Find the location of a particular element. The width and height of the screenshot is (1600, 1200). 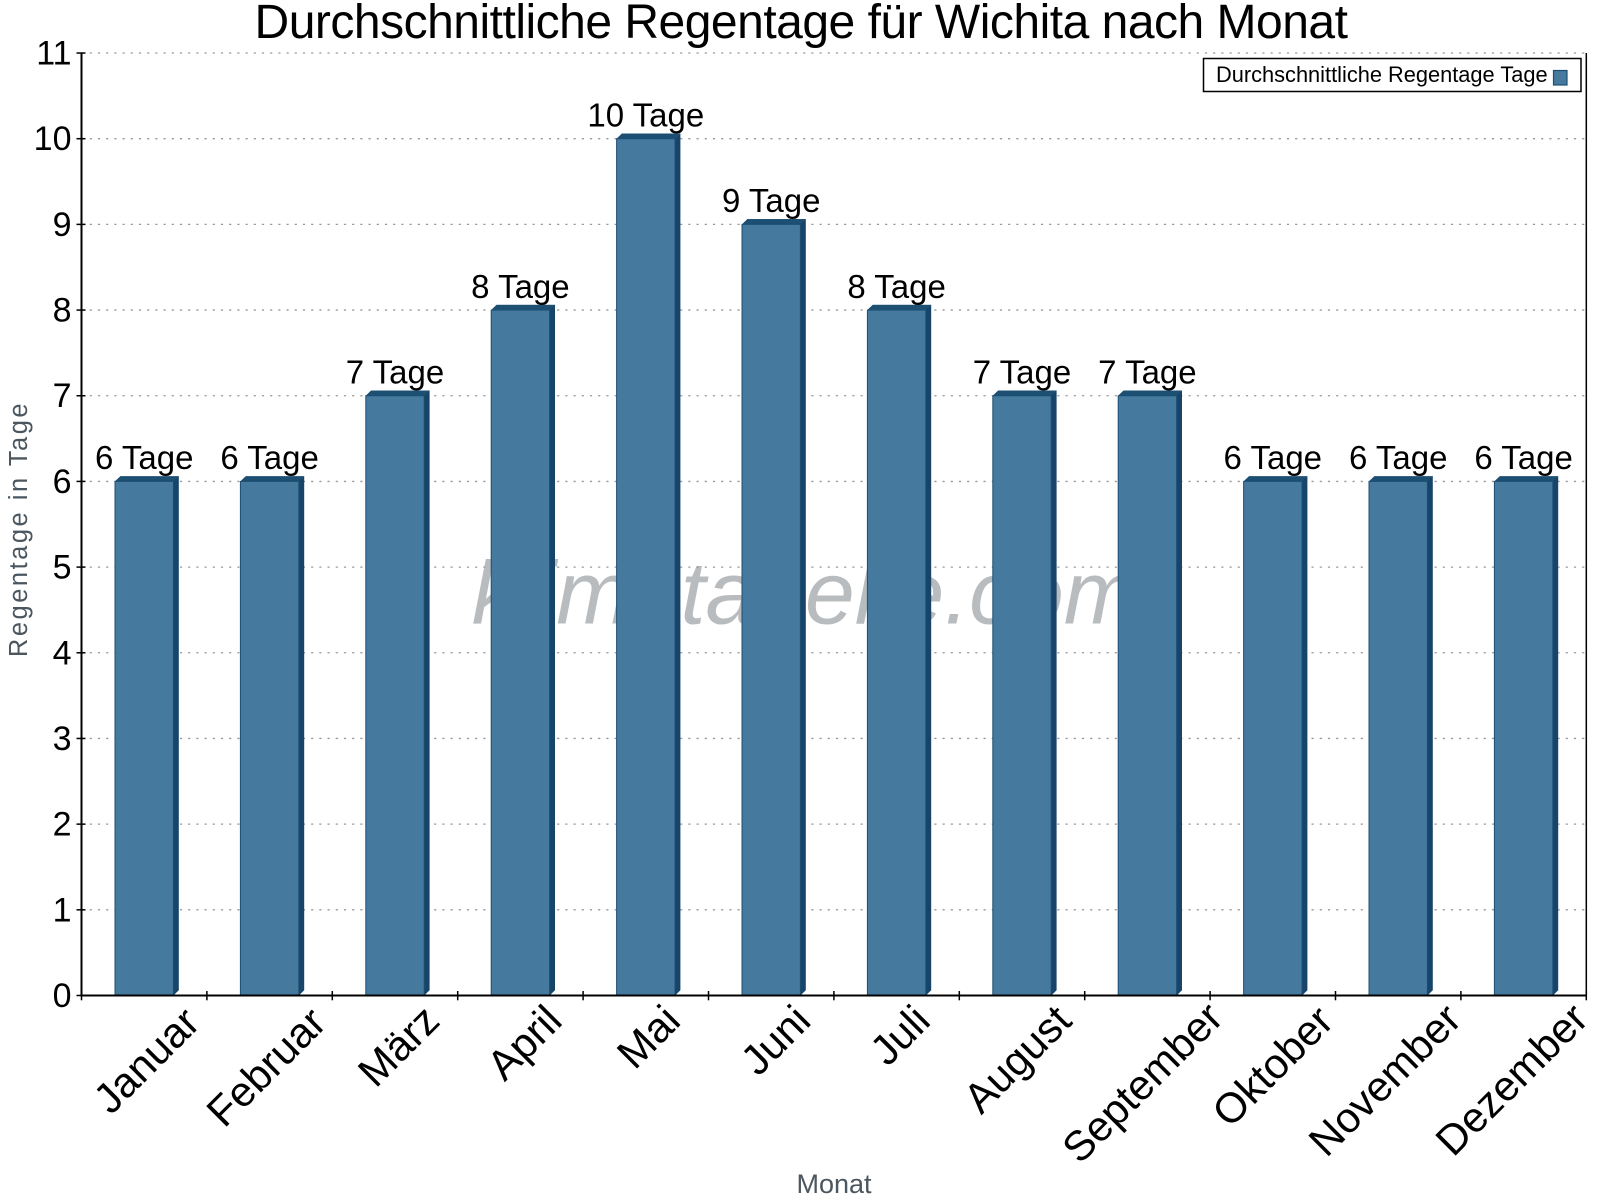

svg-text: 6 is located at coordinates (62, 482).